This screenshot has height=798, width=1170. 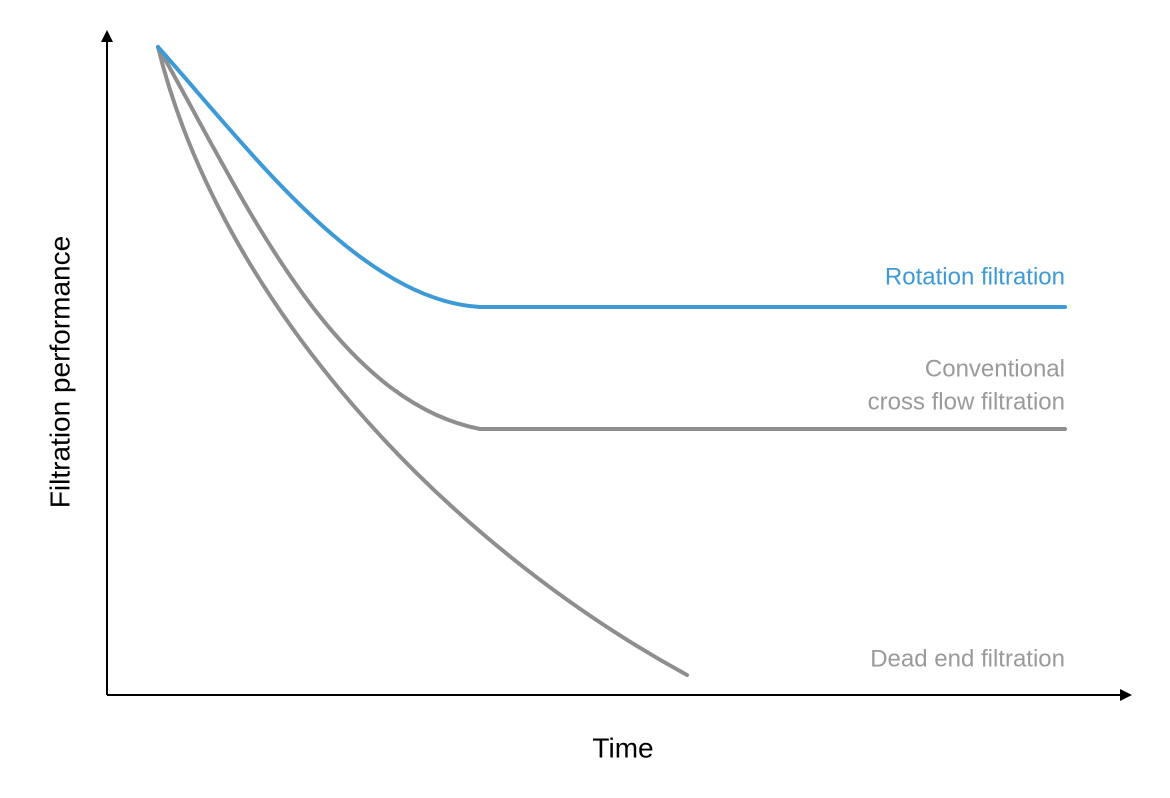 I want to click on curve-label: cross flow filtration, so click(x=966, y=401).